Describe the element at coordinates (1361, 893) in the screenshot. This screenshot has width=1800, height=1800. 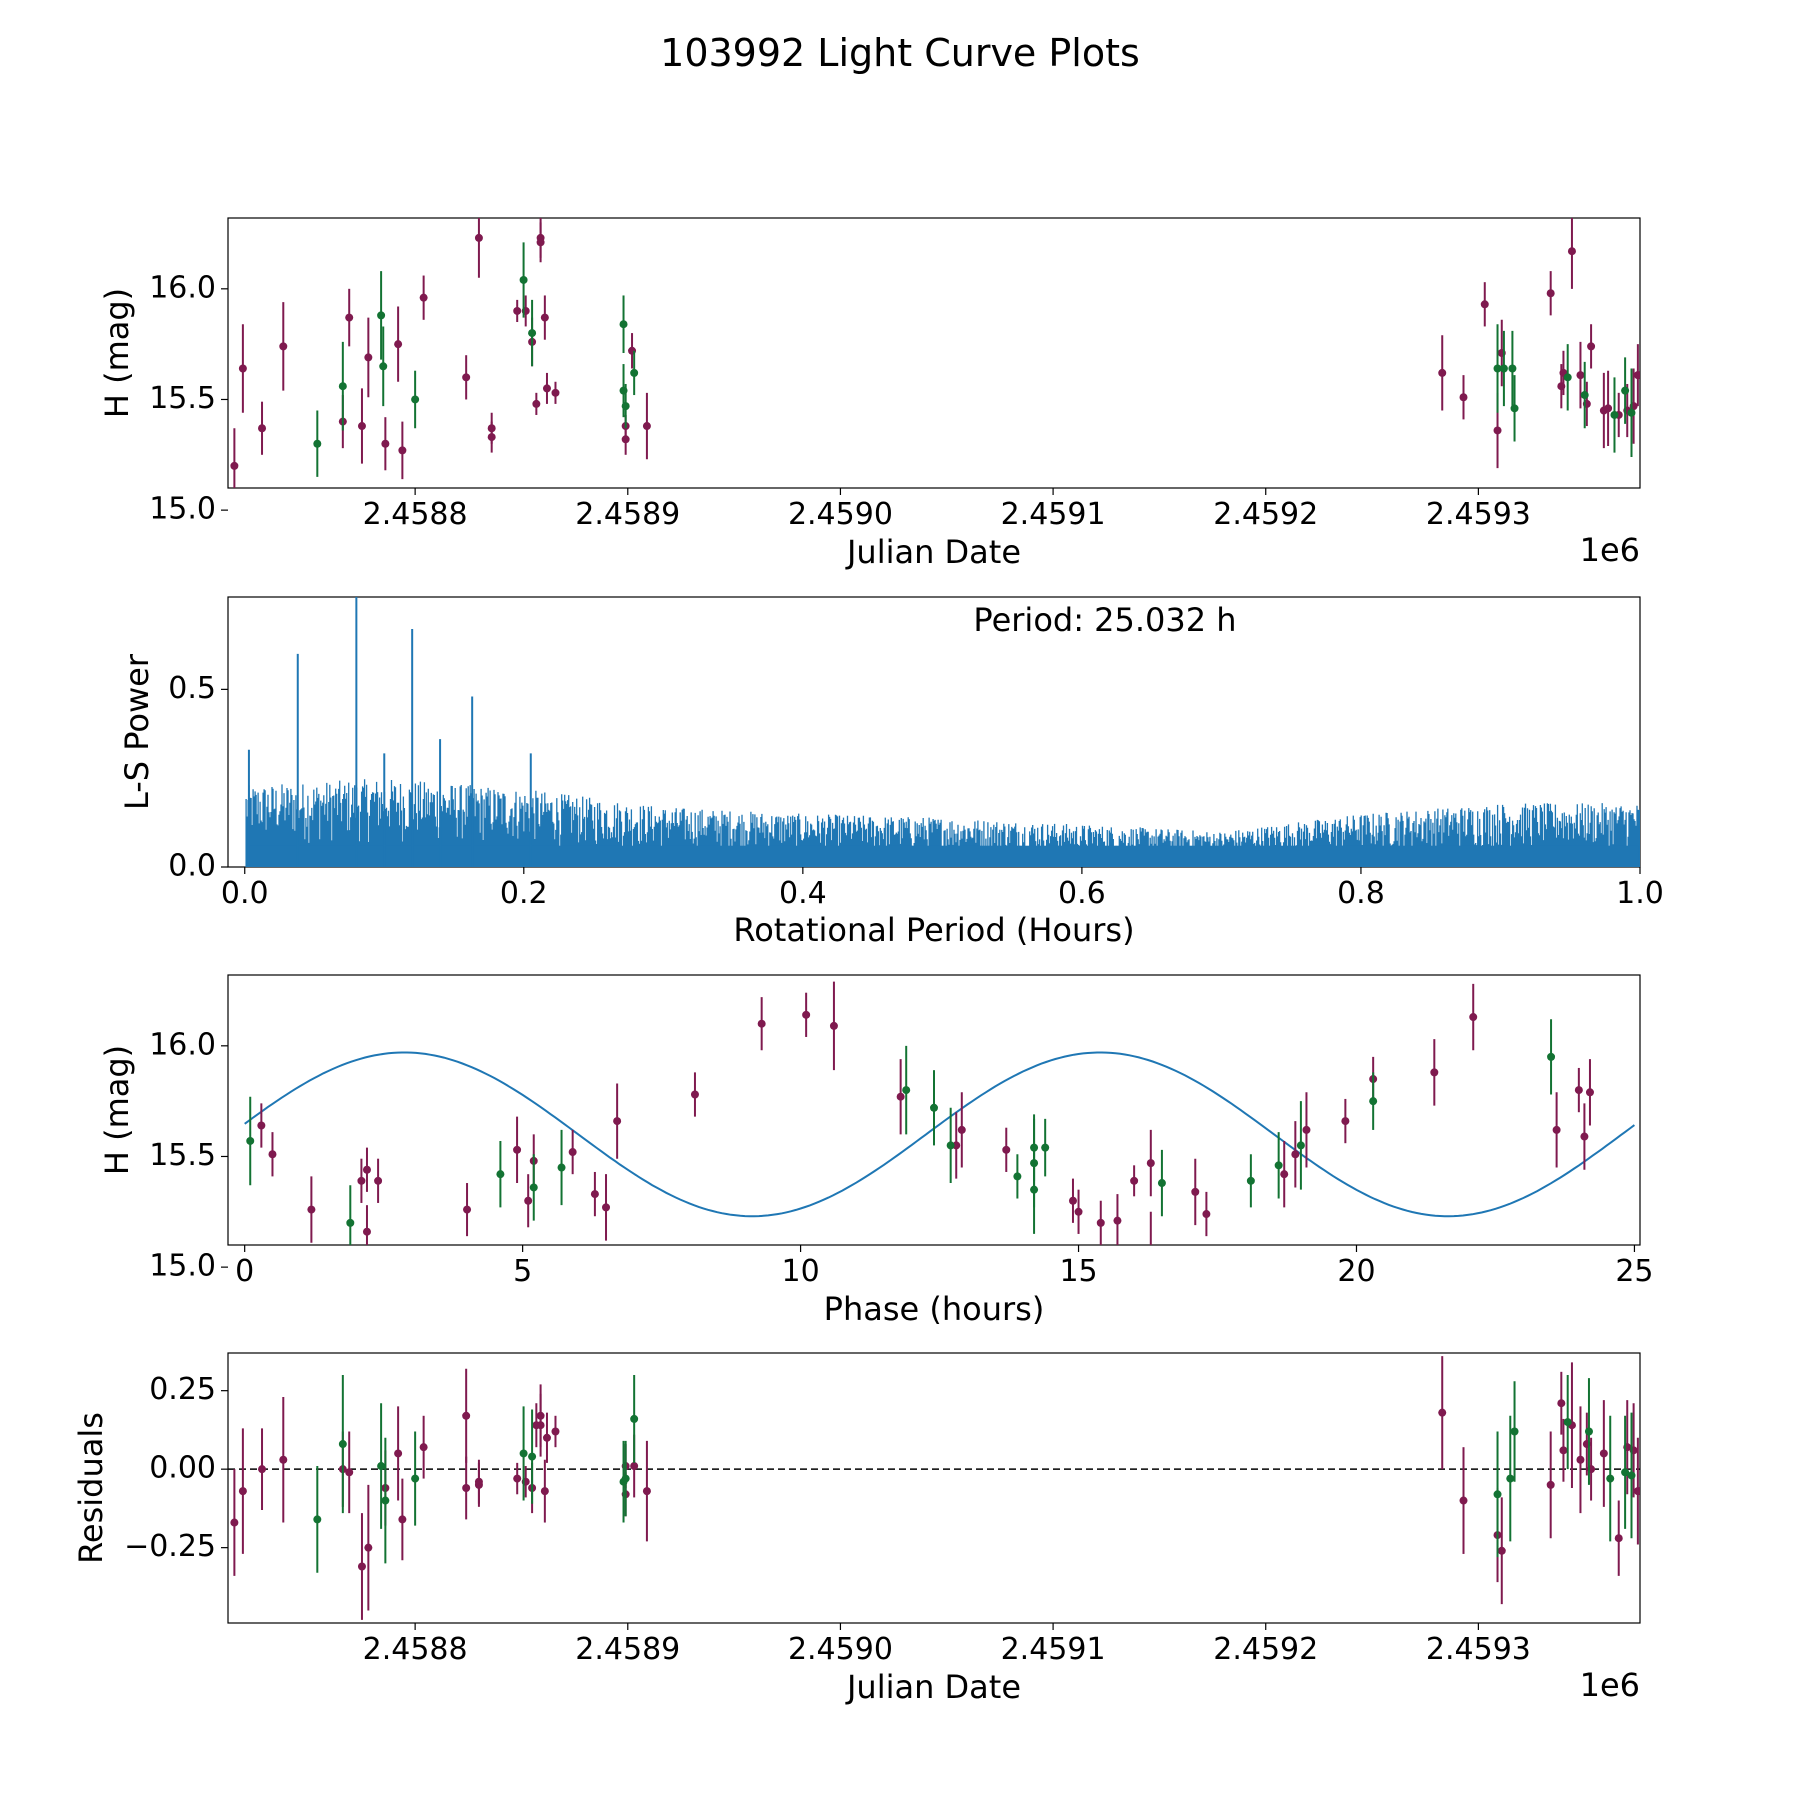
I see `x-tick-label: 0.8` at that location.